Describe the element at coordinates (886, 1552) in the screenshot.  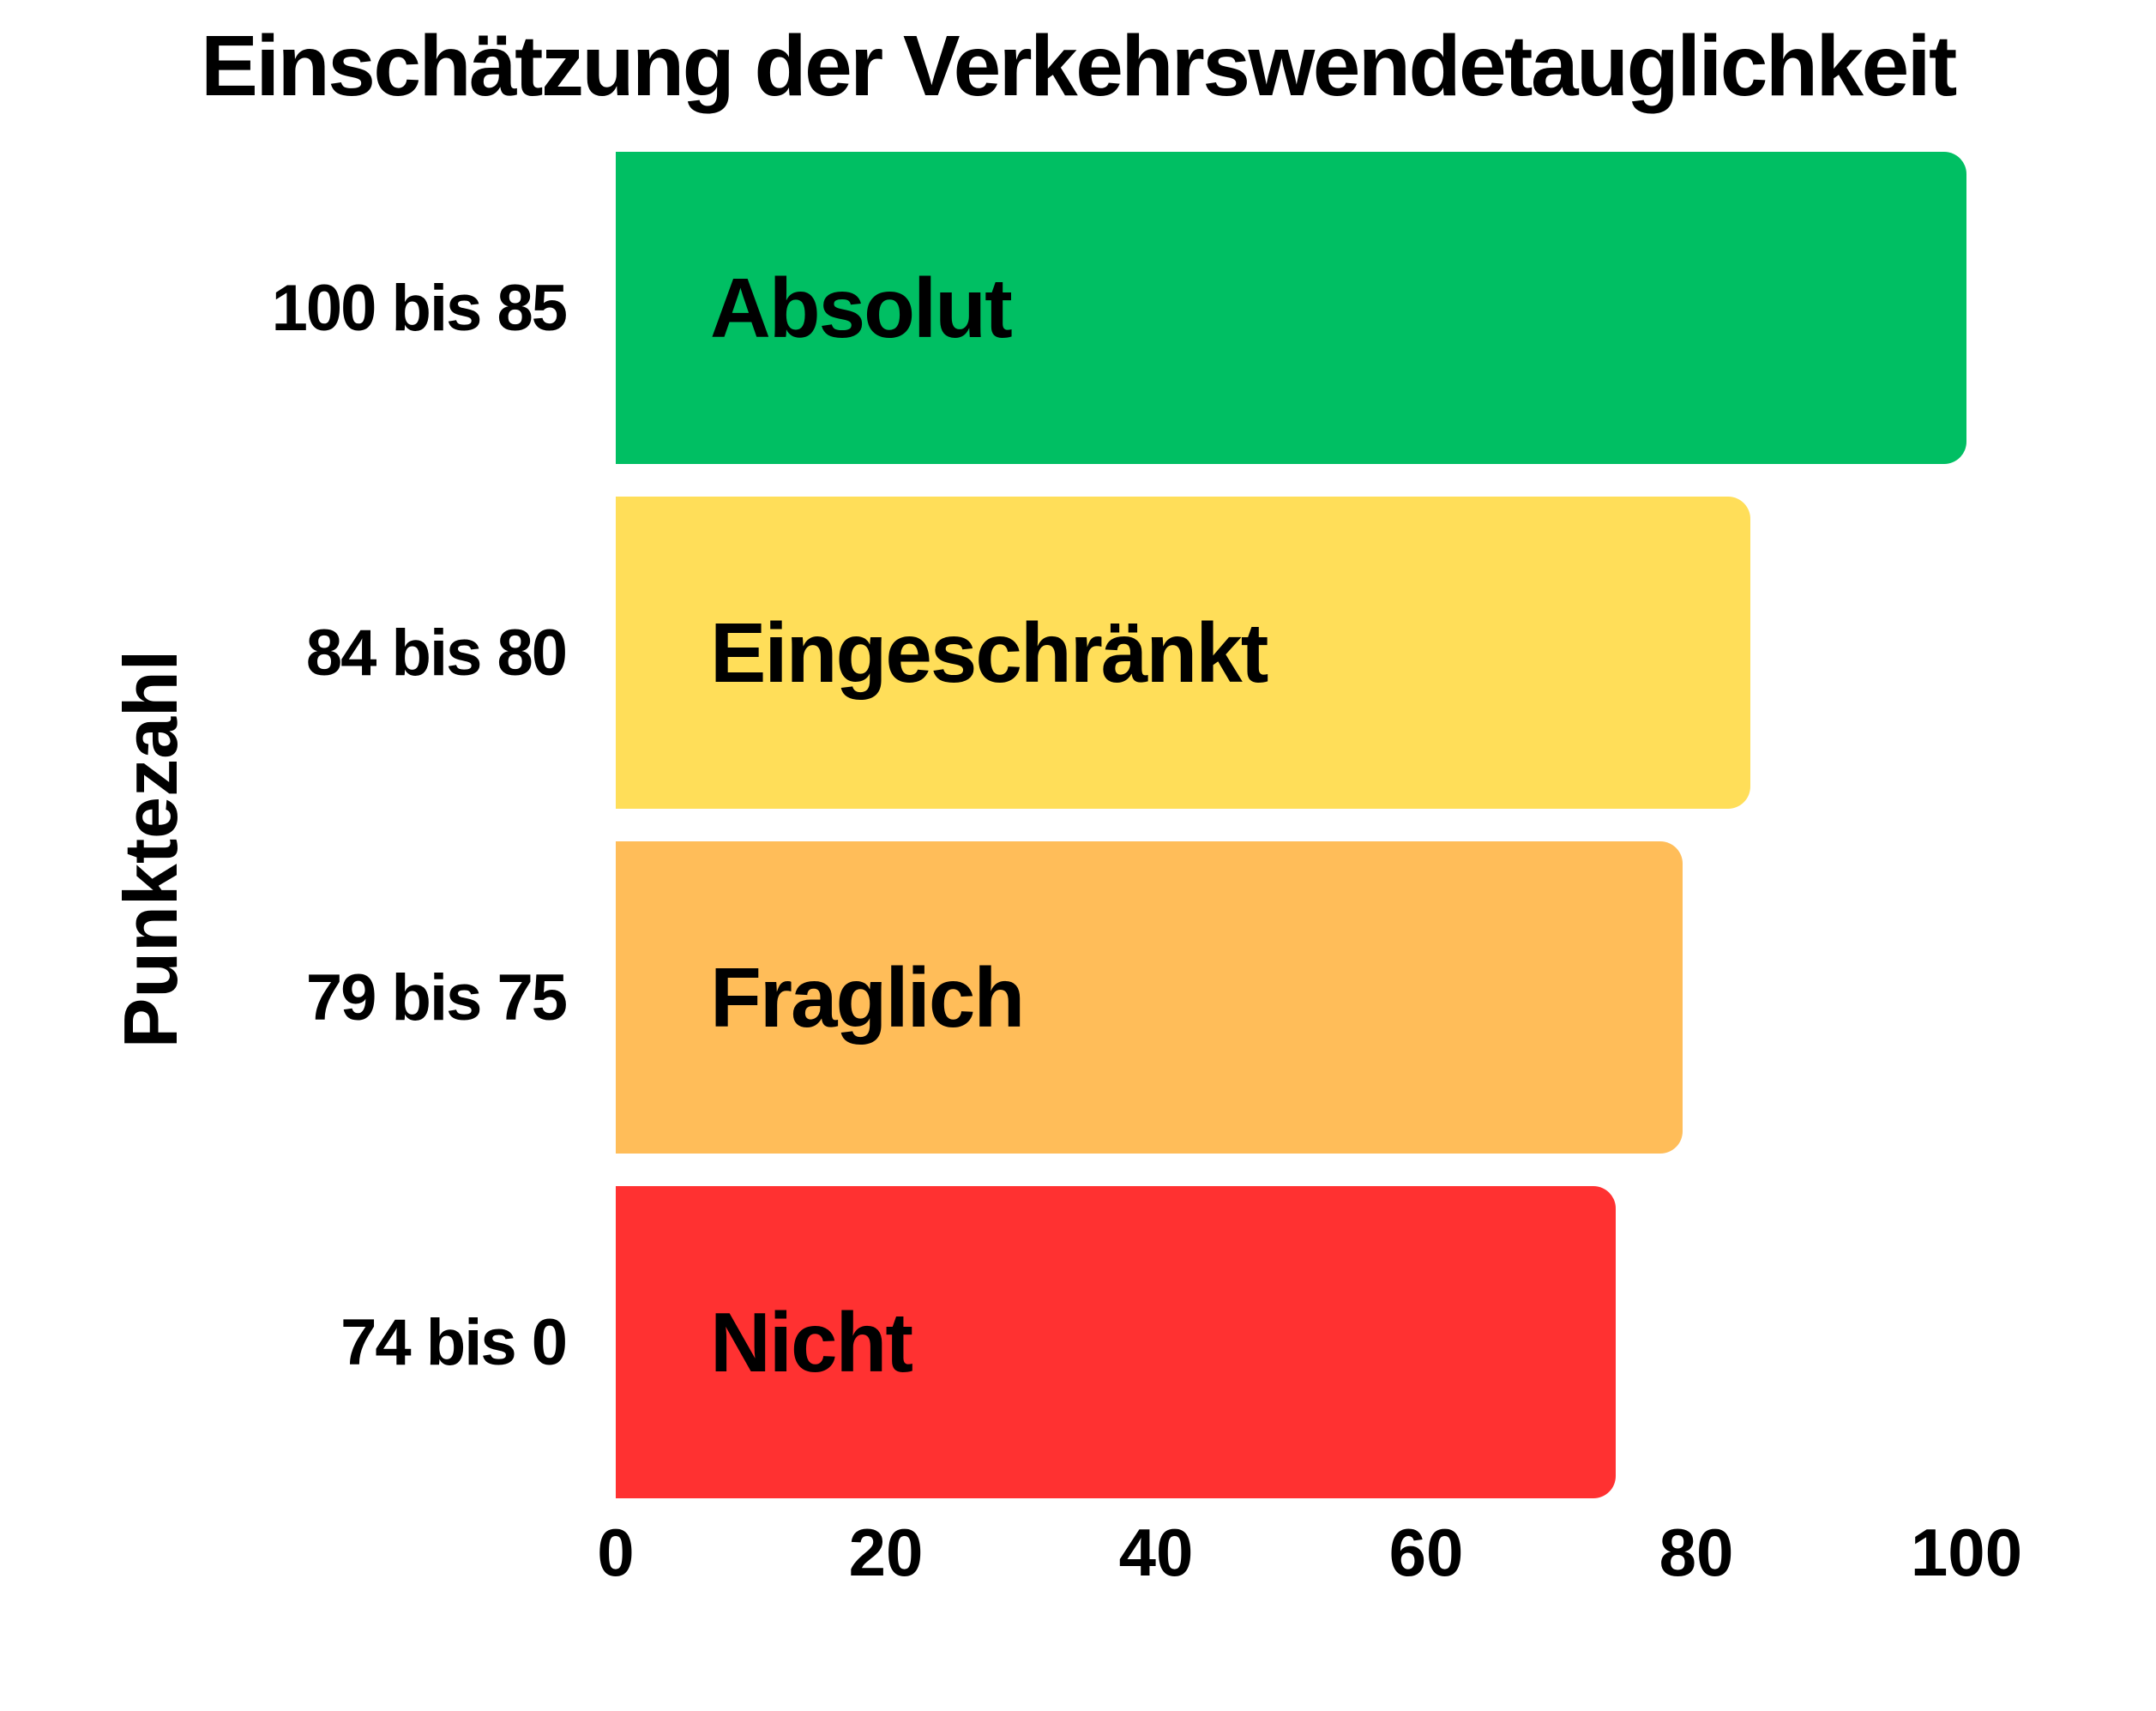
I see `x-tick: 20` at that location.